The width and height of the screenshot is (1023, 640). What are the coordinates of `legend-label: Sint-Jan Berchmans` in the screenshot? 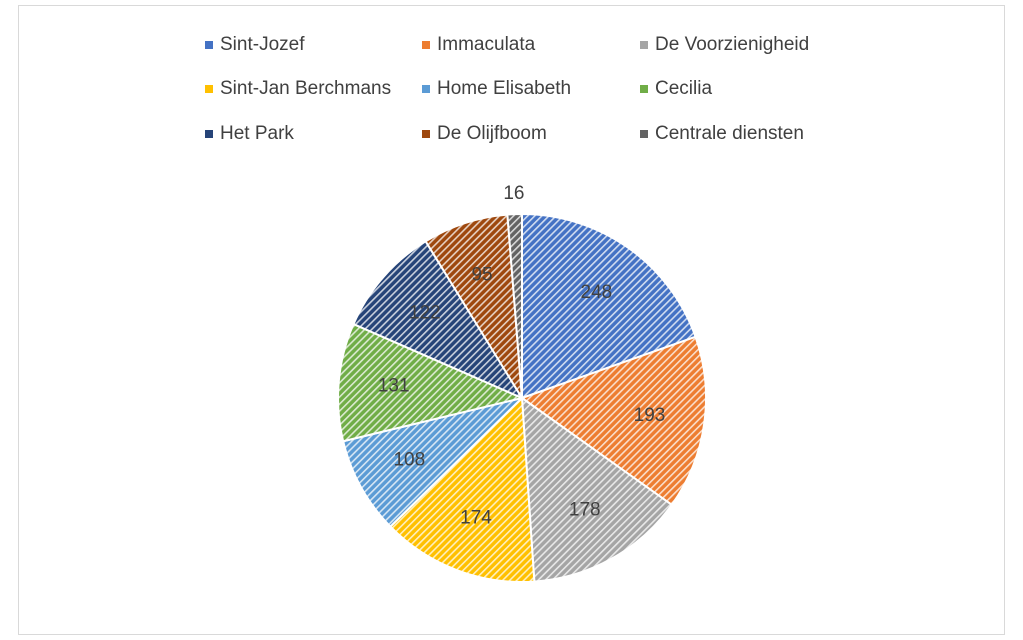 It's located at (305, 88).